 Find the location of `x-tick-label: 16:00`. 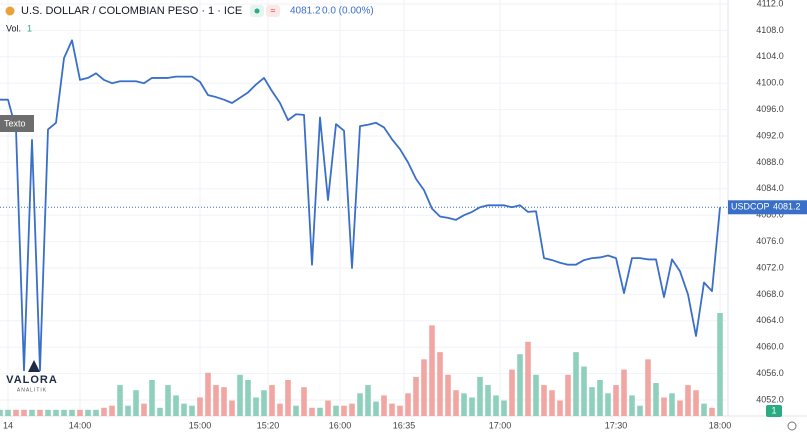

x-tick-label: 16:00 is located at coordinates (340, 425).